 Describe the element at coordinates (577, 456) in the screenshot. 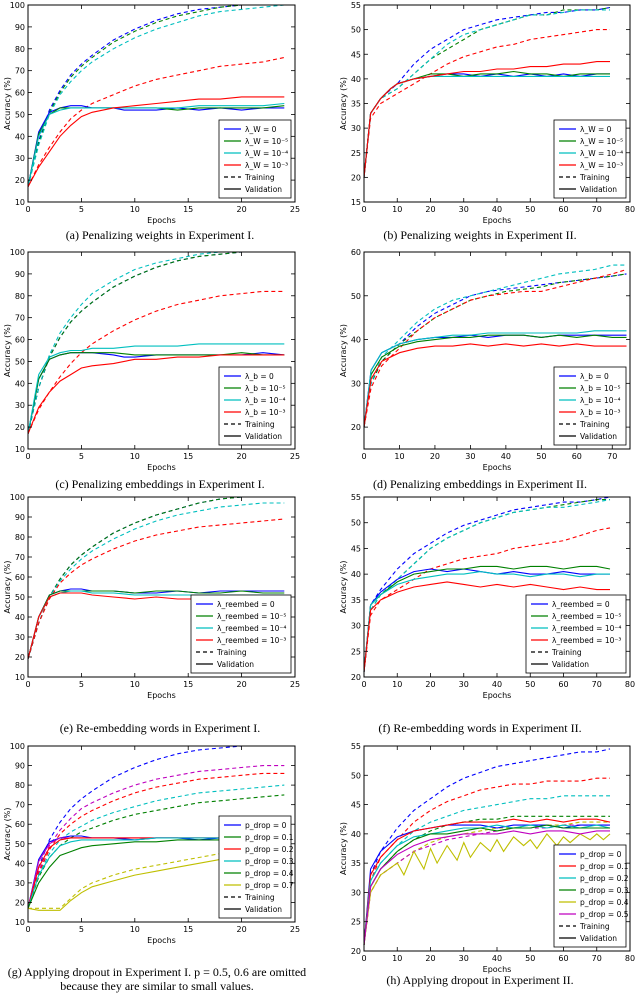

I see `x-tick-label: 60` at that location.